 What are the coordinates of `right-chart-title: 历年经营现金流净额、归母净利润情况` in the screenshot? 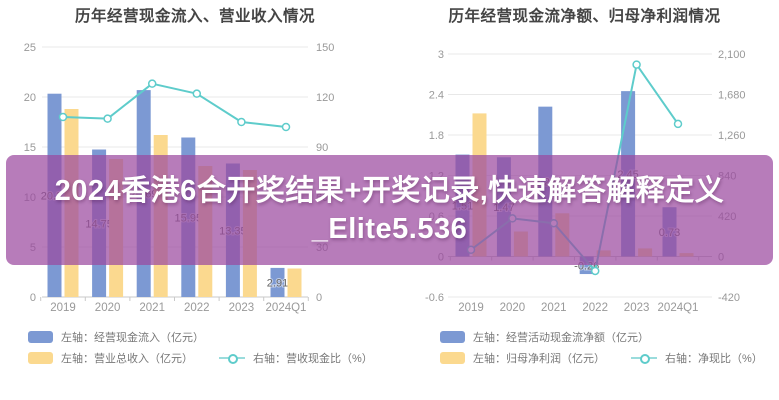 It's located at (584, 16).